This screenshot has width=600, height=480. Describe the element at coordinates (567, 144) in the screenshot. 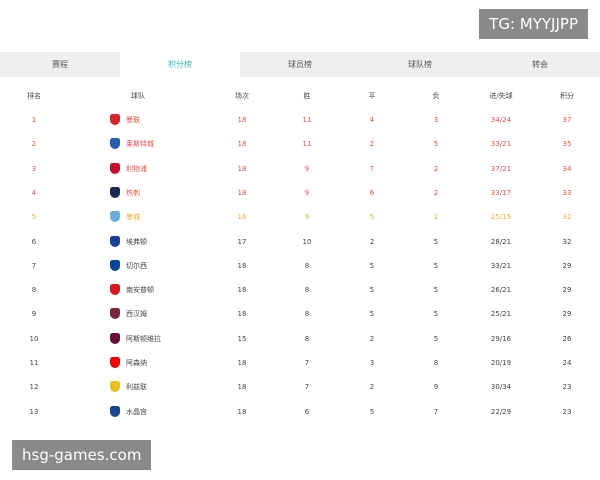

I see `cell-points: 35` at that location.